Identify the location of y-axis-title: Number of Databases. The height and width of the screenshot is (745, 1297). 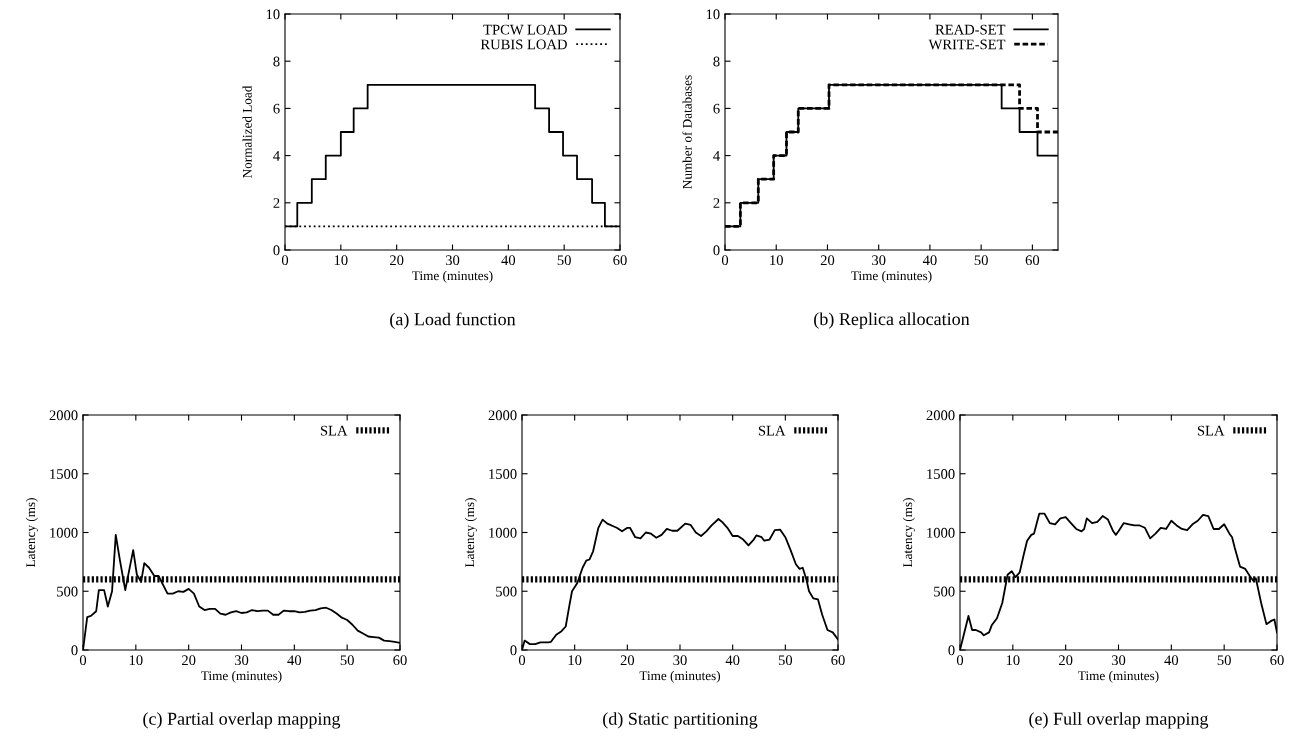
(687, 132).